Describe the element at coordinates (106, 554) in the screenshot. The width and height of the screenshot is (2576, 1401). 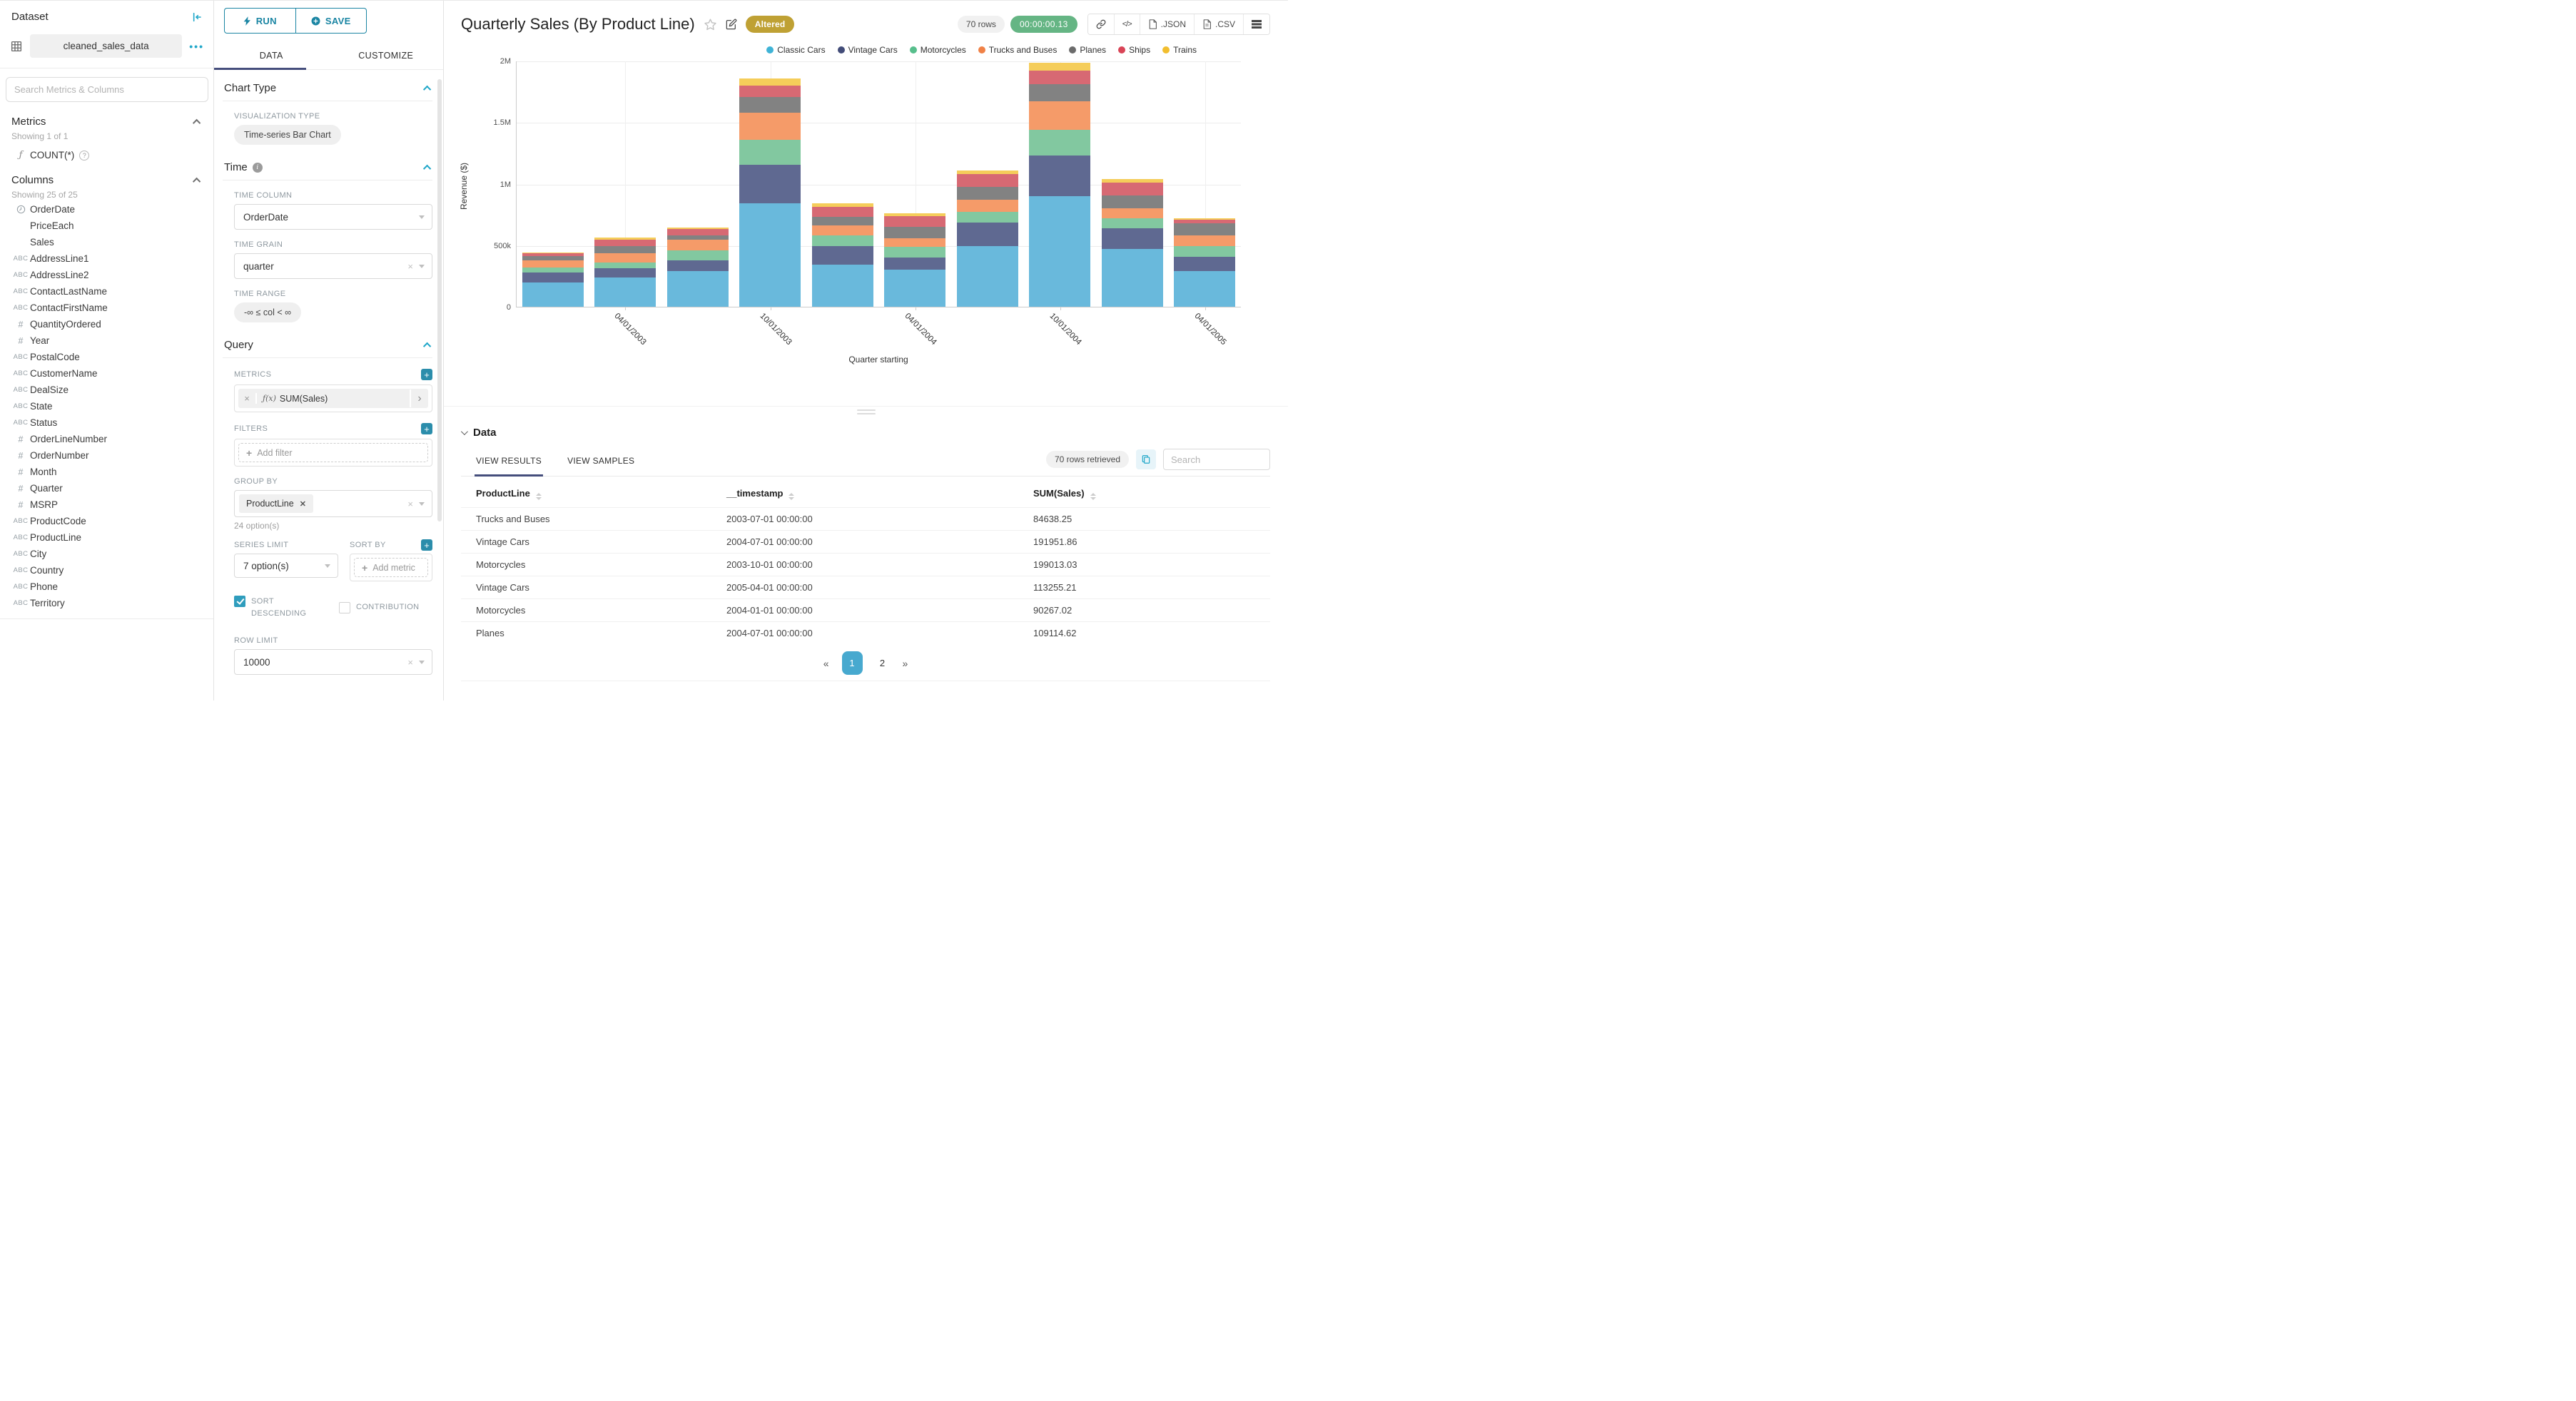
I see `column-item: ABC City` at that location.